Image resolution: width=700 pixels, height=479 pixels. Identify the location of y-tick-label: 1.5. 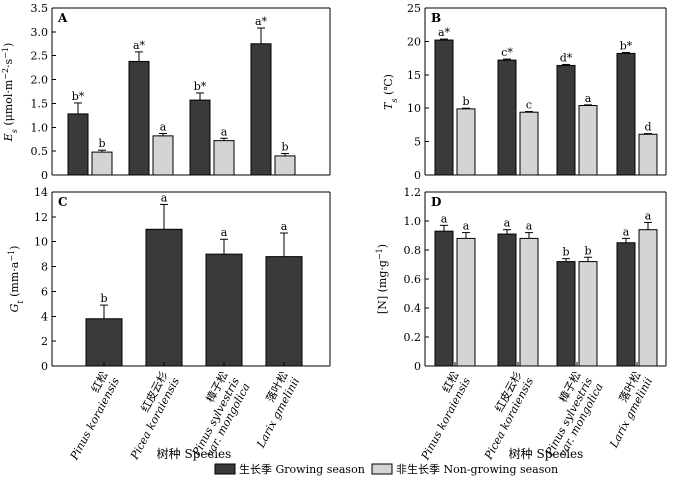
(40, 103).